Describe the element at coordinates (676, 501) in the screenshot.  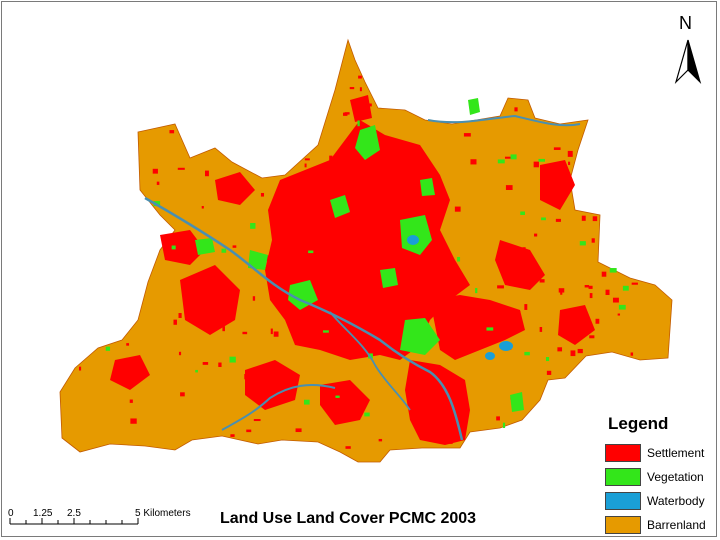
I see `legend-label-waterbody: Waterbody` at that location.